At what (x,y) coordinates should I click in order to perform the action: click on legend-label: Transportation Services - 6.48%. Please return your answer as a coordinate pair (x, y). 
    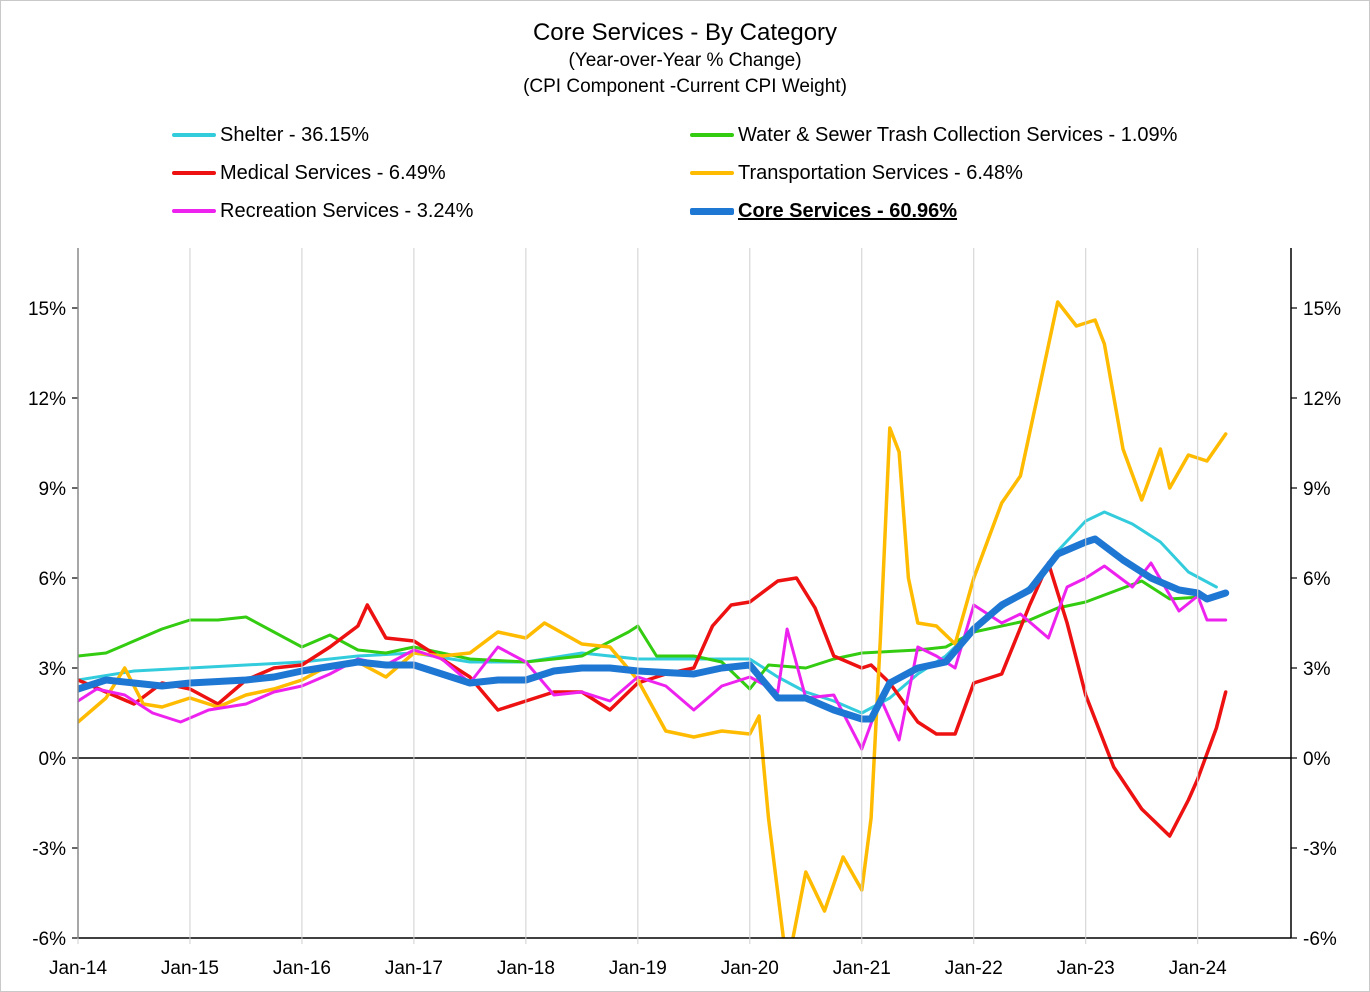
    Looking at the image, I should click on (880, 172).